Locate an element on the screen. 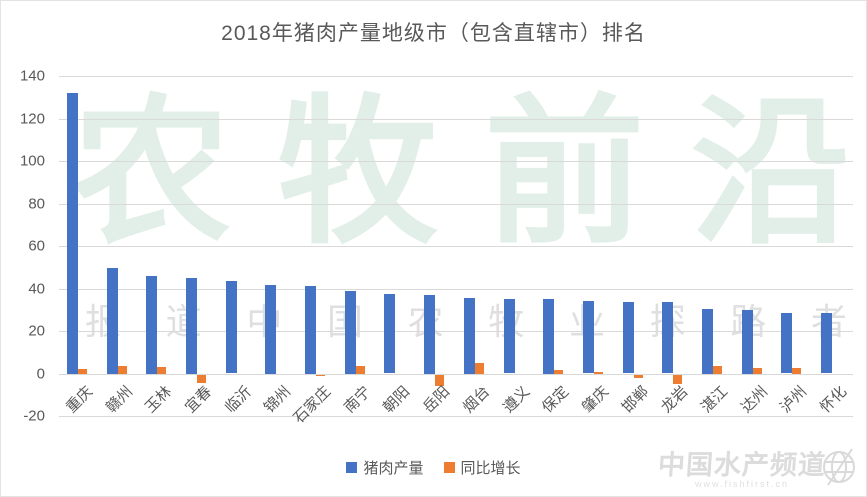 Image resolution: width=867 pixels, height=497 pixels. x-tick-label: 达州 is located at coordinates (754, 400).